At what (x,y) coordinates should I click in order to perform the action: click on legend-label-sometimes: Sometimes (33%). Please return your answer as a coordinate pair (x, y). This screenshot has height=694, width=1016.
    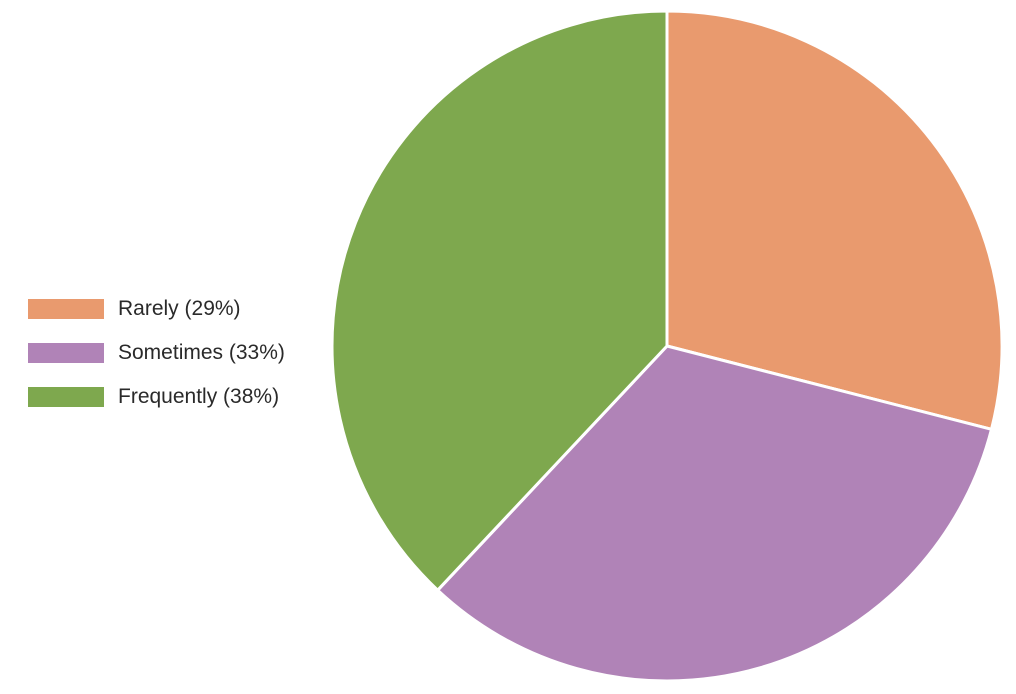
    Looking at the image, I should click on (201, 352).